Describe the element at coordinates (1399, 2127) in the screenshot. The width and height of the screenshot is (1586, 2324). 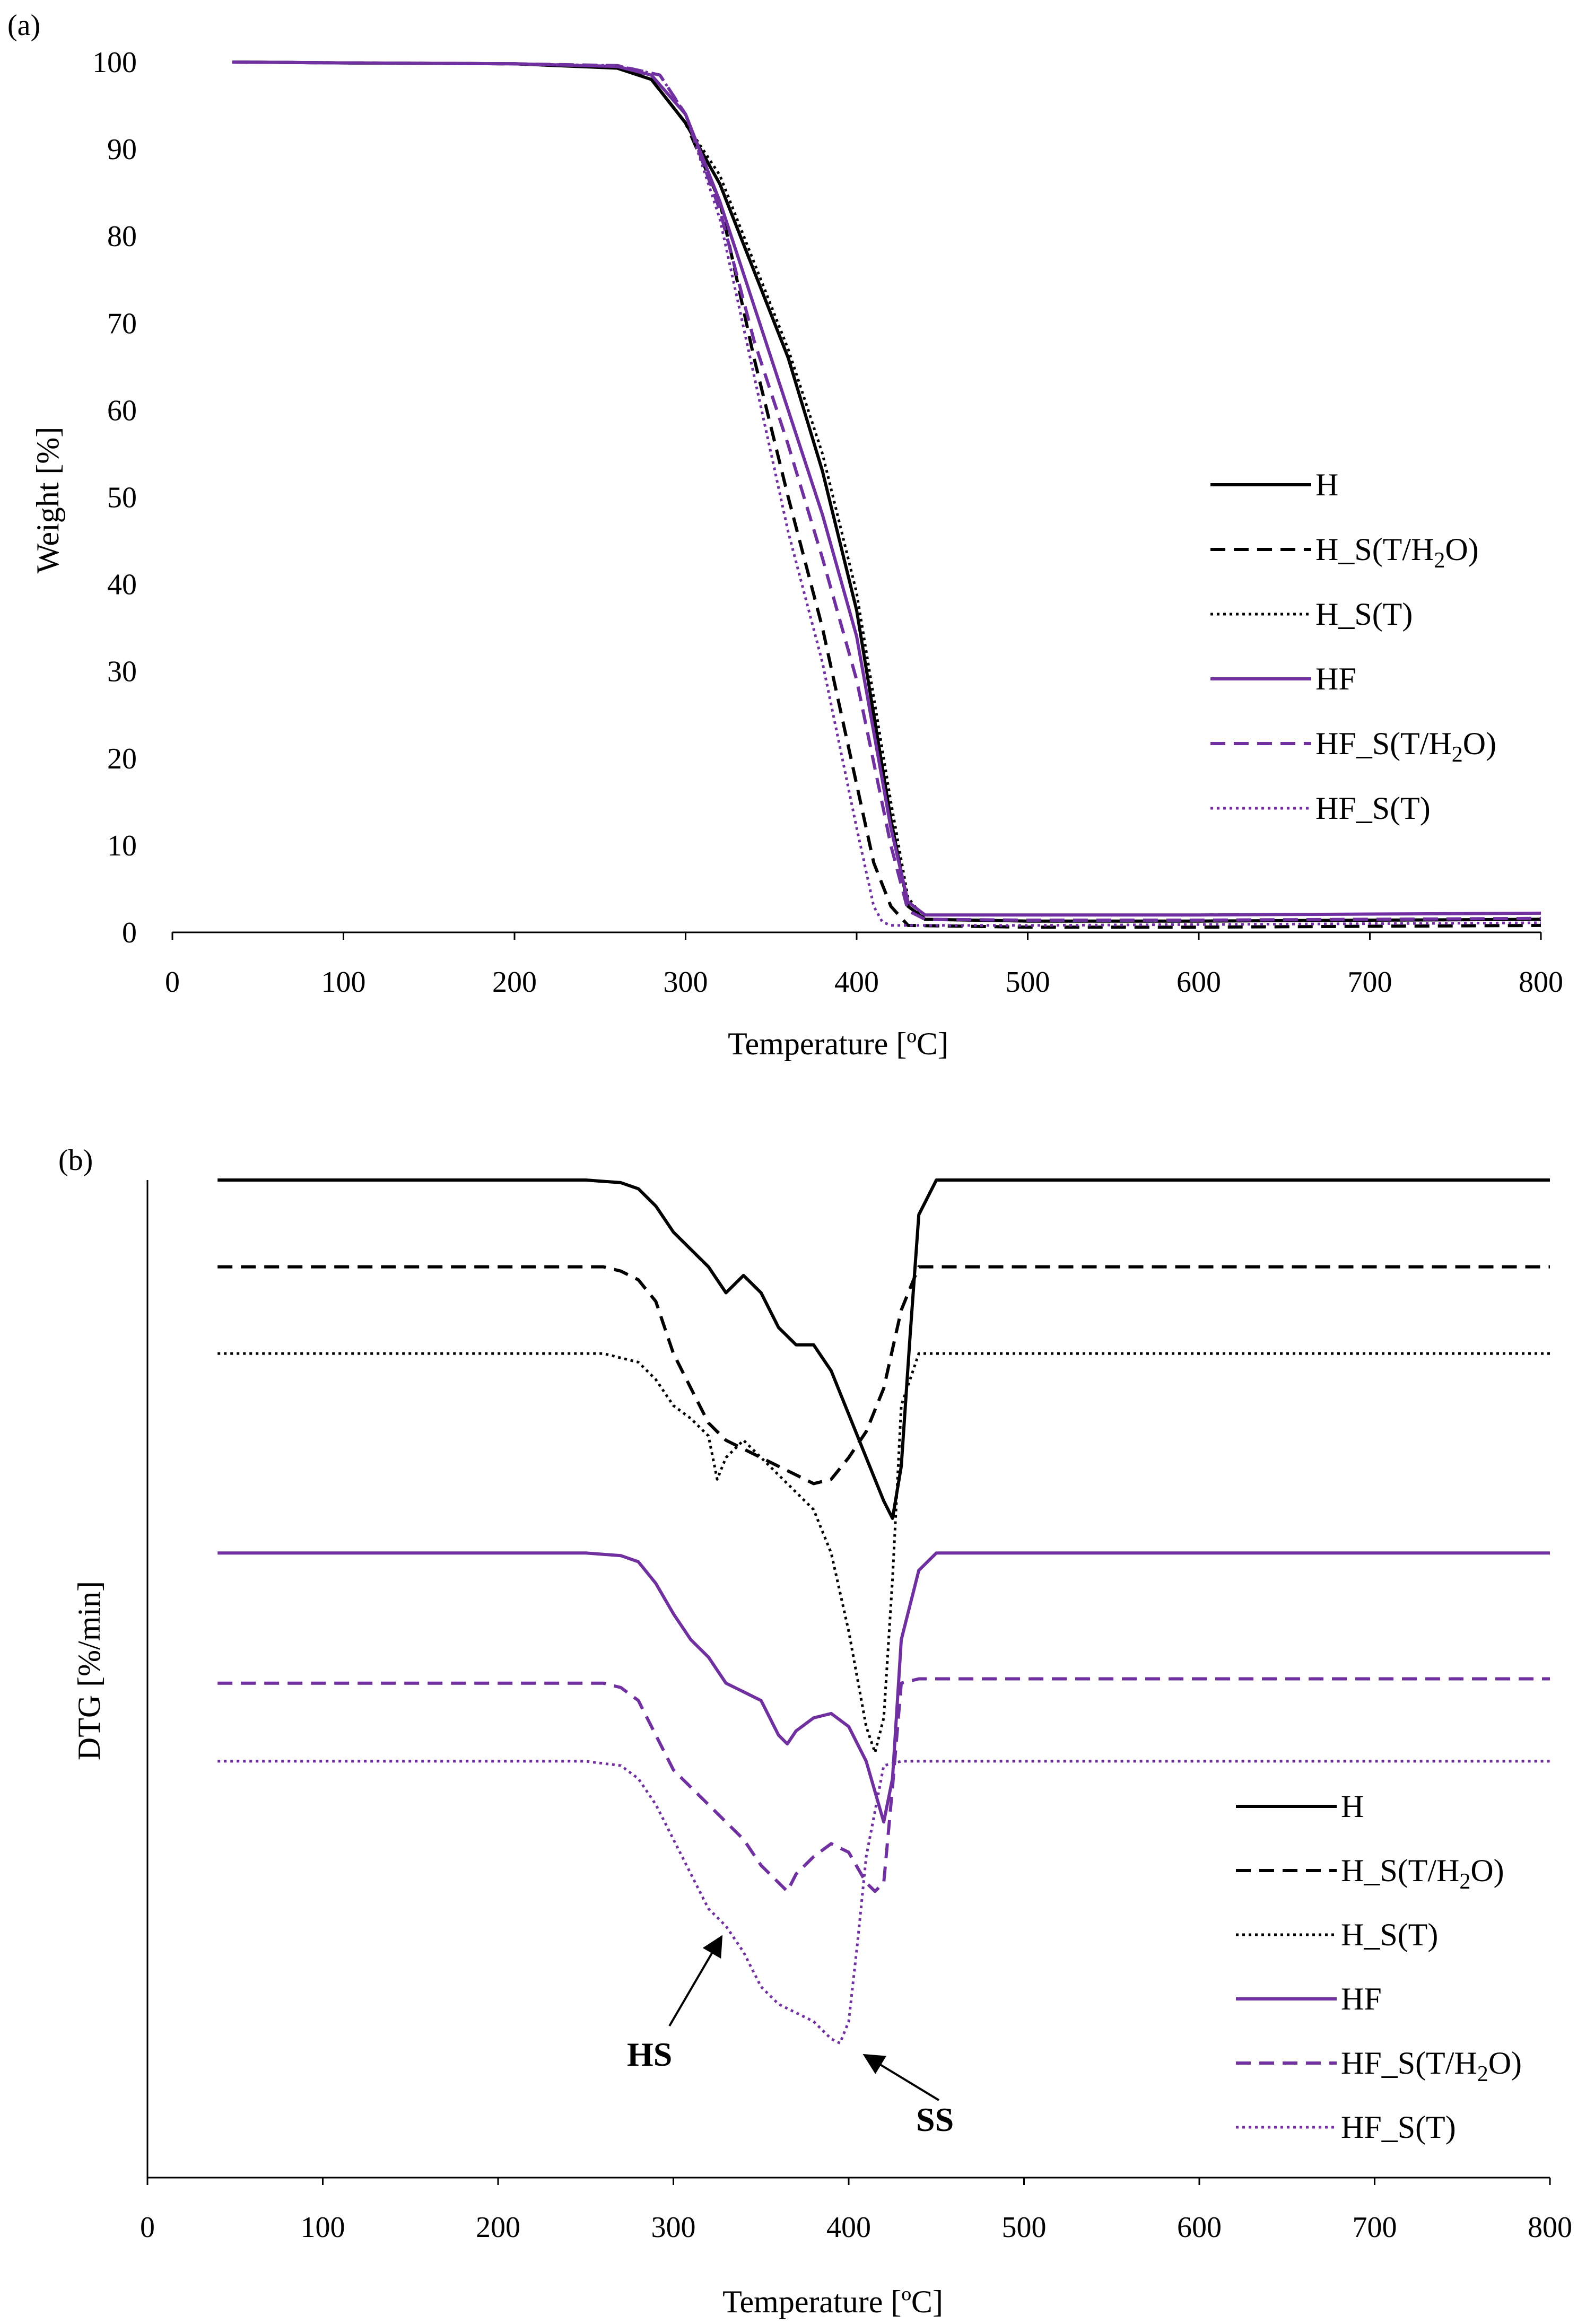
I see `b-legend-label-5: HF_S(T)` at that location.